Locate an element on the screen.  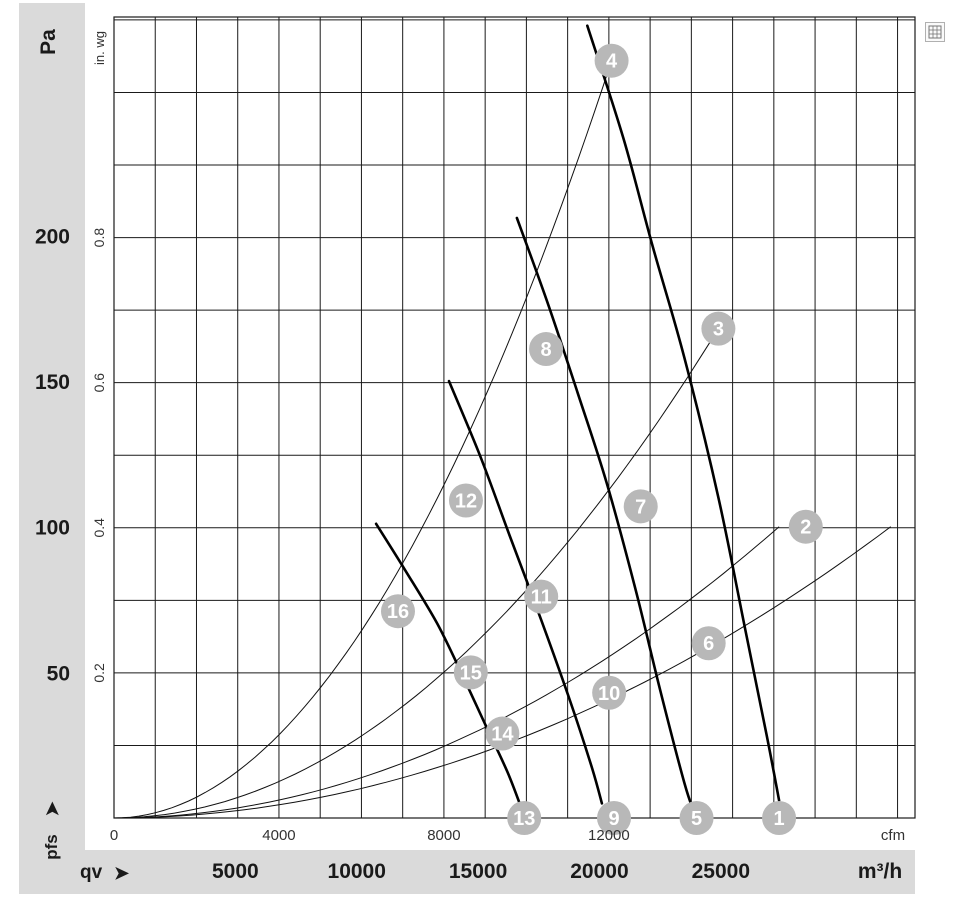
x-unit-cfm: cfm is located at coordinates (893, 835).